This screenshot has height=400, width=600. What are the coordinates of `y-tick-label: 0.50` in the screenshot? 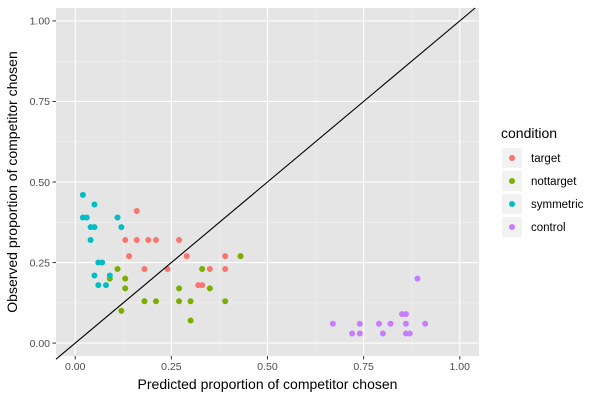 It's located at (40, 183).